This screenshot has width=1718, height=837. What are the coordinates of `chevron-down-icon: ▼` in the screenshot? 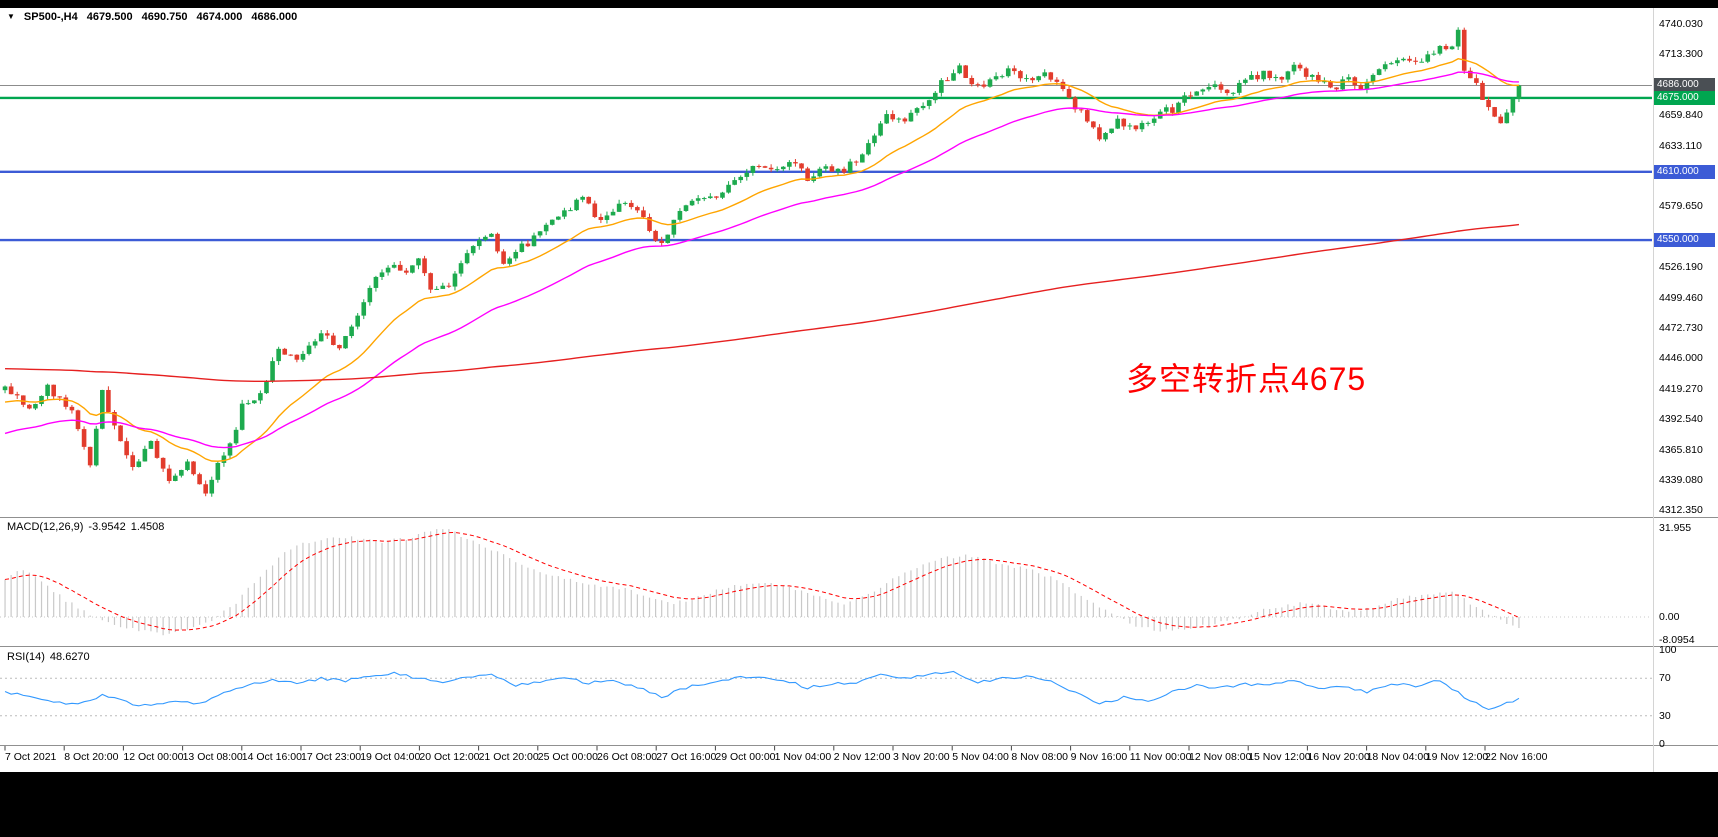 It's located at (11, 16).